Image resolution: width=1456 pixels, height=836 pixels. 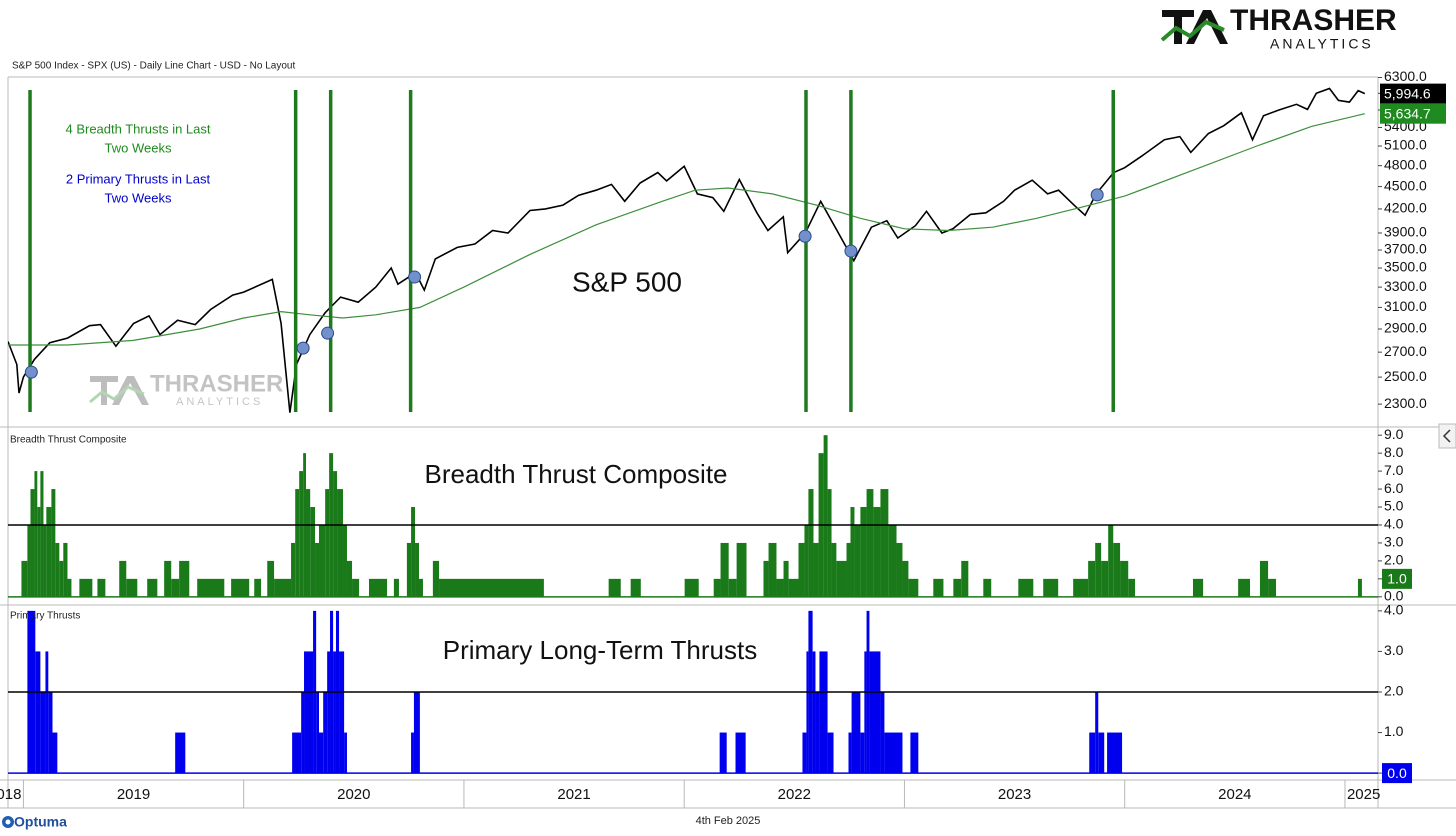 I want to click on collapse-button, so click(x=1447, y=436).